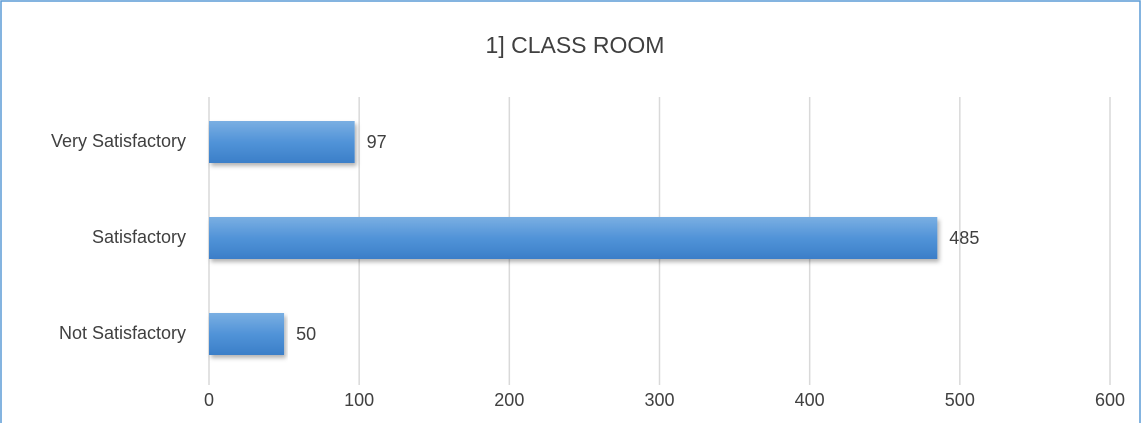 This screenshot has height=423, width=1146. What do you see at coordinates (118, 141) in the screenshot?
I see `y-tick-label: Very Satisfactory` at bounding box center [118, 141].